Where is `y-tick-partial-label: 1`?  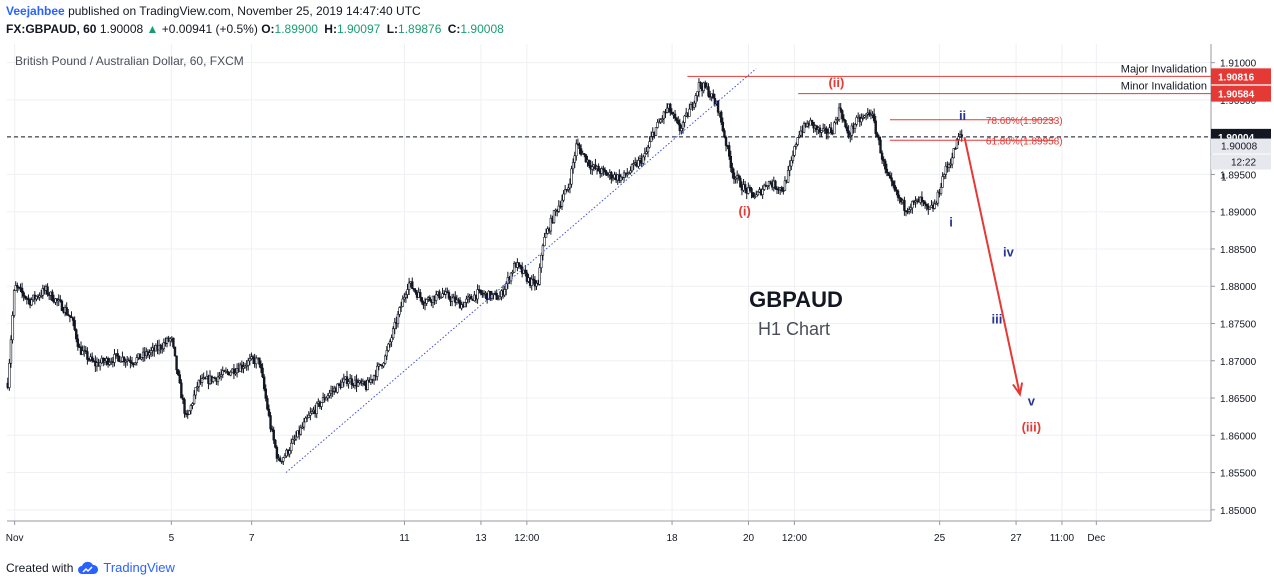
y-tick-partial-label: 1 is located at coordinates (1224, 177).